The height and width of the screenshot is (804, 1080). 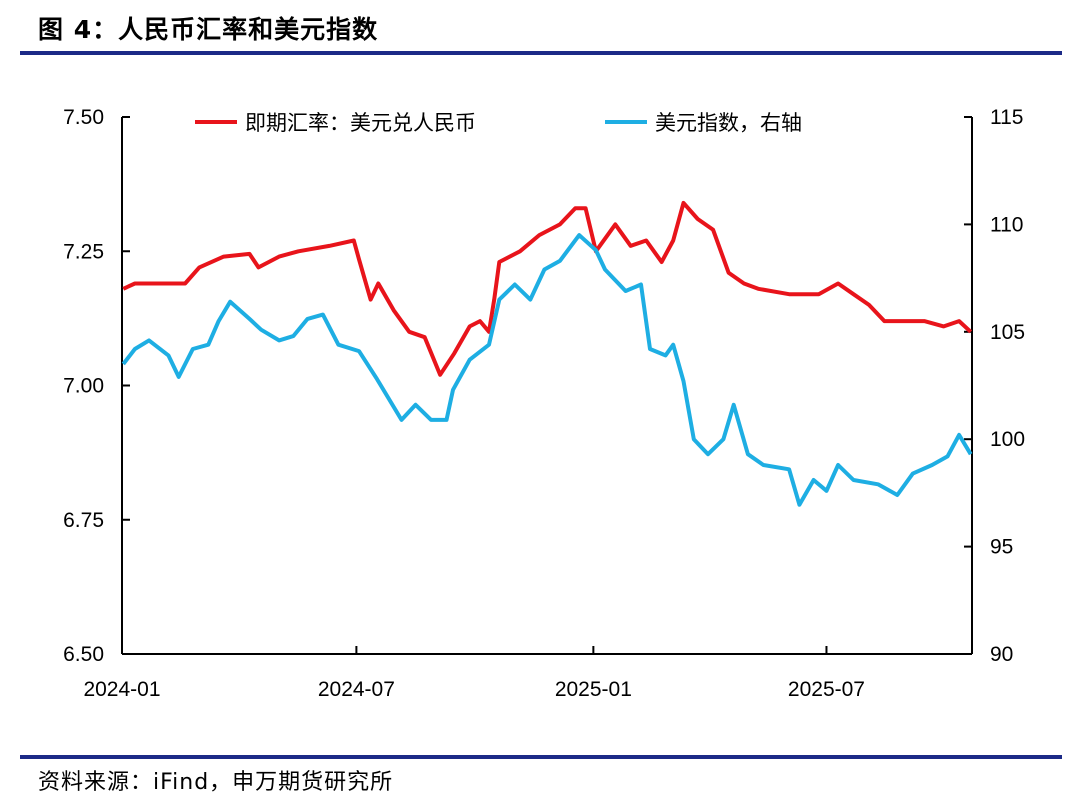 I want to click on x-tick-label: 2024-07, so click(x=356, y=689).